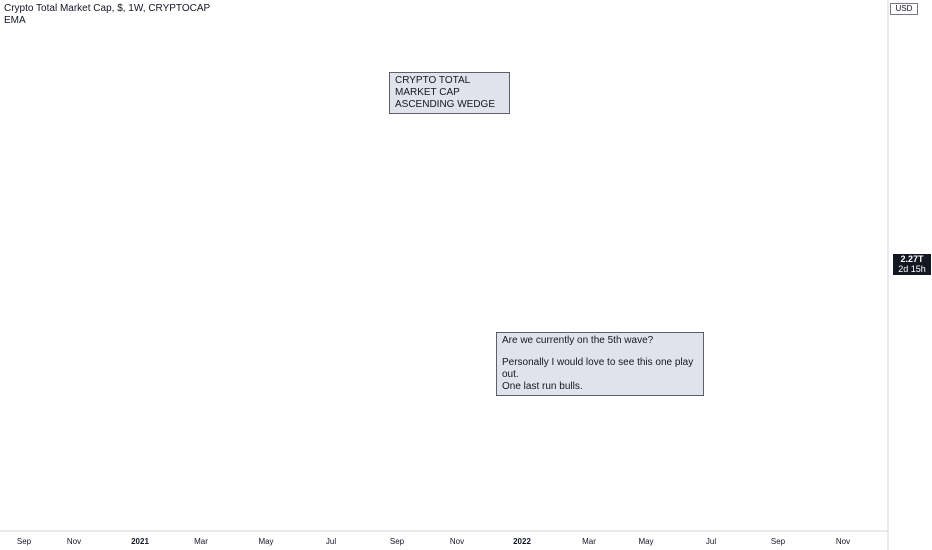 This screenshot has height=550, width=932. I want to click on title-annotation-box: CRYPTO TOTAL MARKET CAP ASCENDING WEDGE, so click(449, 93).